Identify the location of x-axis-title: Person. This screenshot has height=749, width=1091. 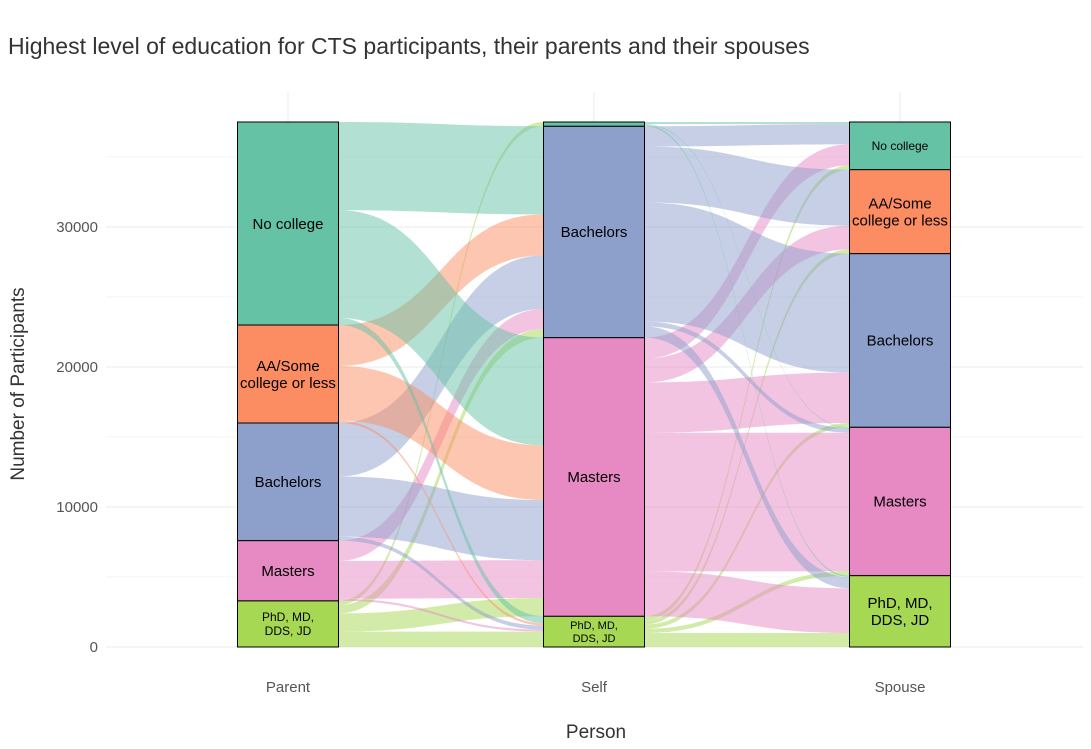
(596, 732).